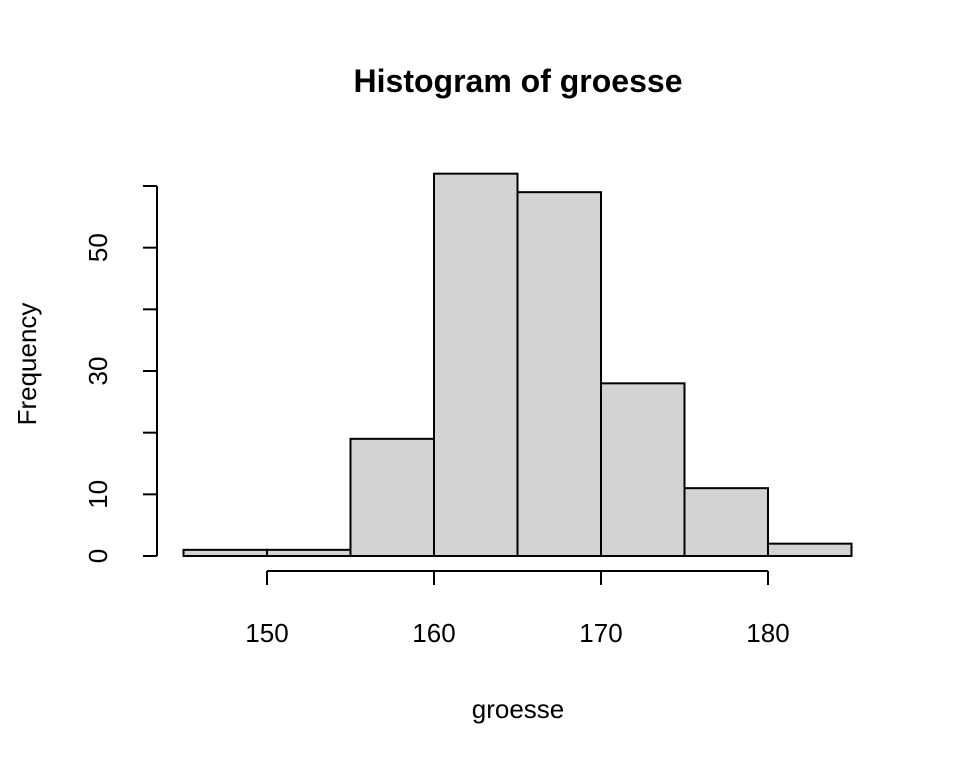  I want to click on x-tick-label: 170, so click(600, 633).